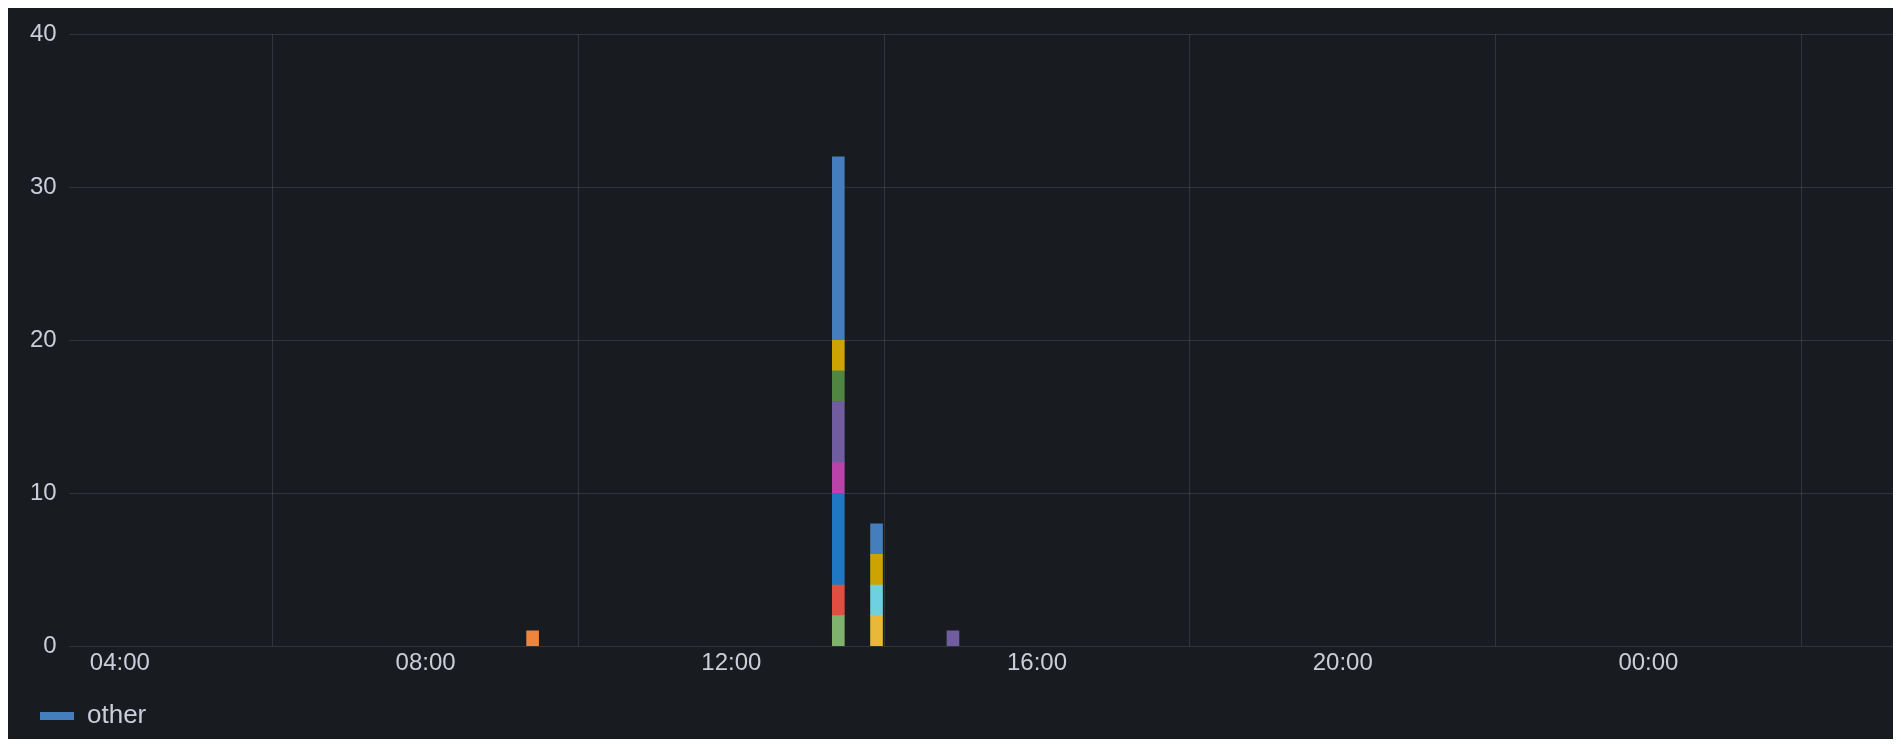 The image size is (1901, 747). What do you see at coordinates (43, 185) in the screenshot?
I see `y-tick-label: 30` at bounding box center [43, 185].